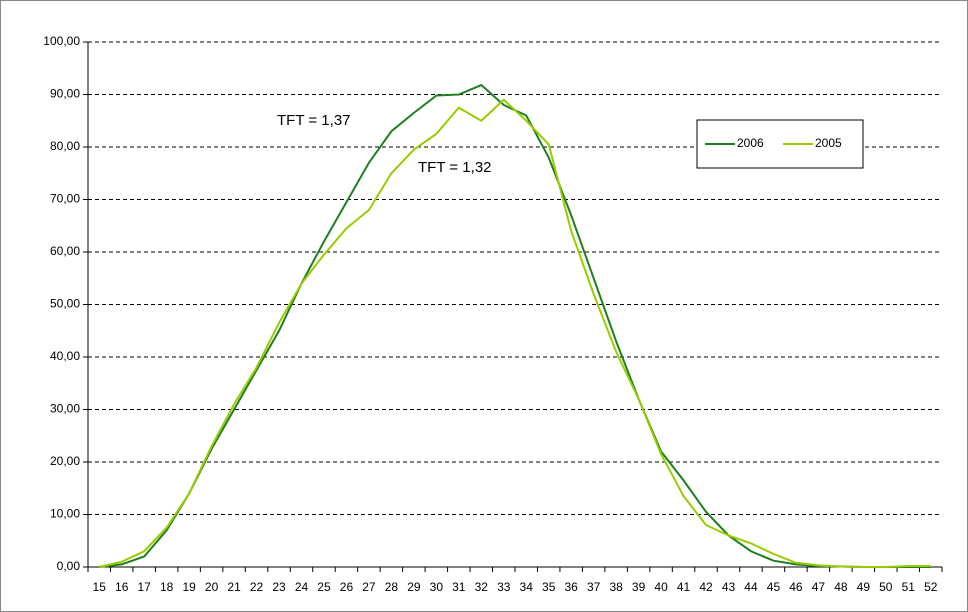 This screenshot has width=968, height=612. I want to click on x-tick-label: 20, so click(212, 587).